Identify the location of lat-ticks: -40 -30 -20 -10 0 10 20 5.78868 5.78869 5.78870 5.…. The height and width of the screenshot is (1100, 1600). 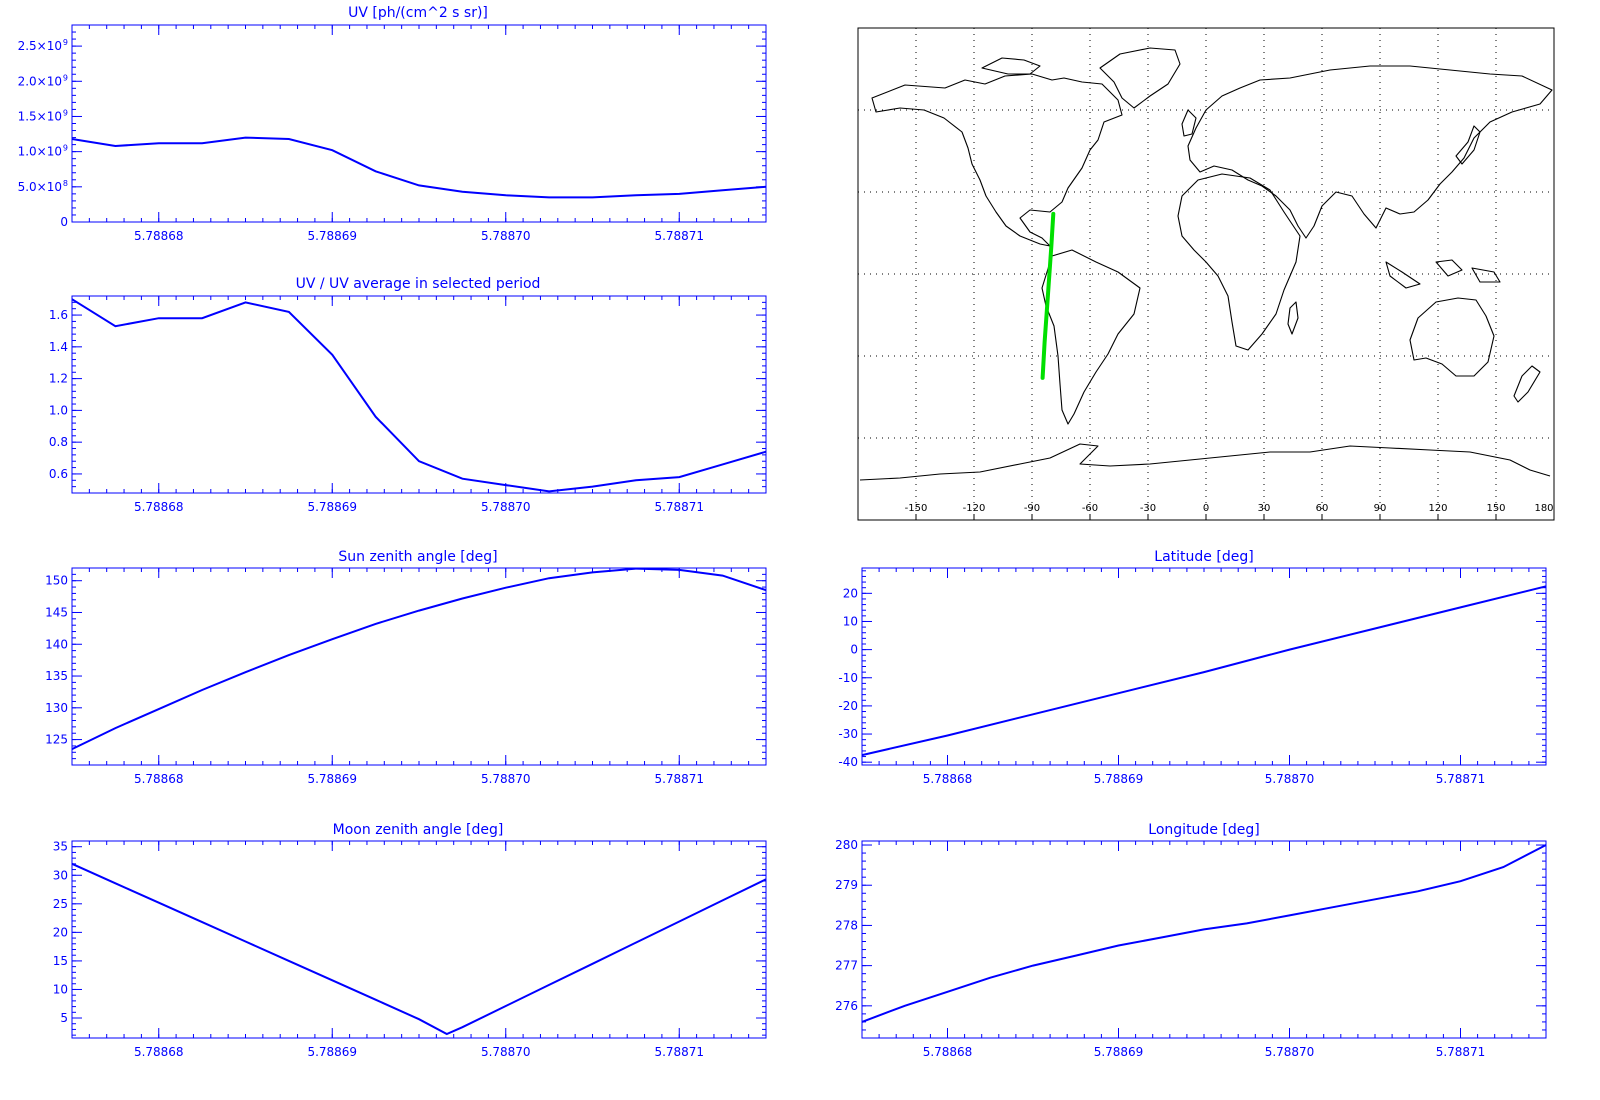
(1192, 677).